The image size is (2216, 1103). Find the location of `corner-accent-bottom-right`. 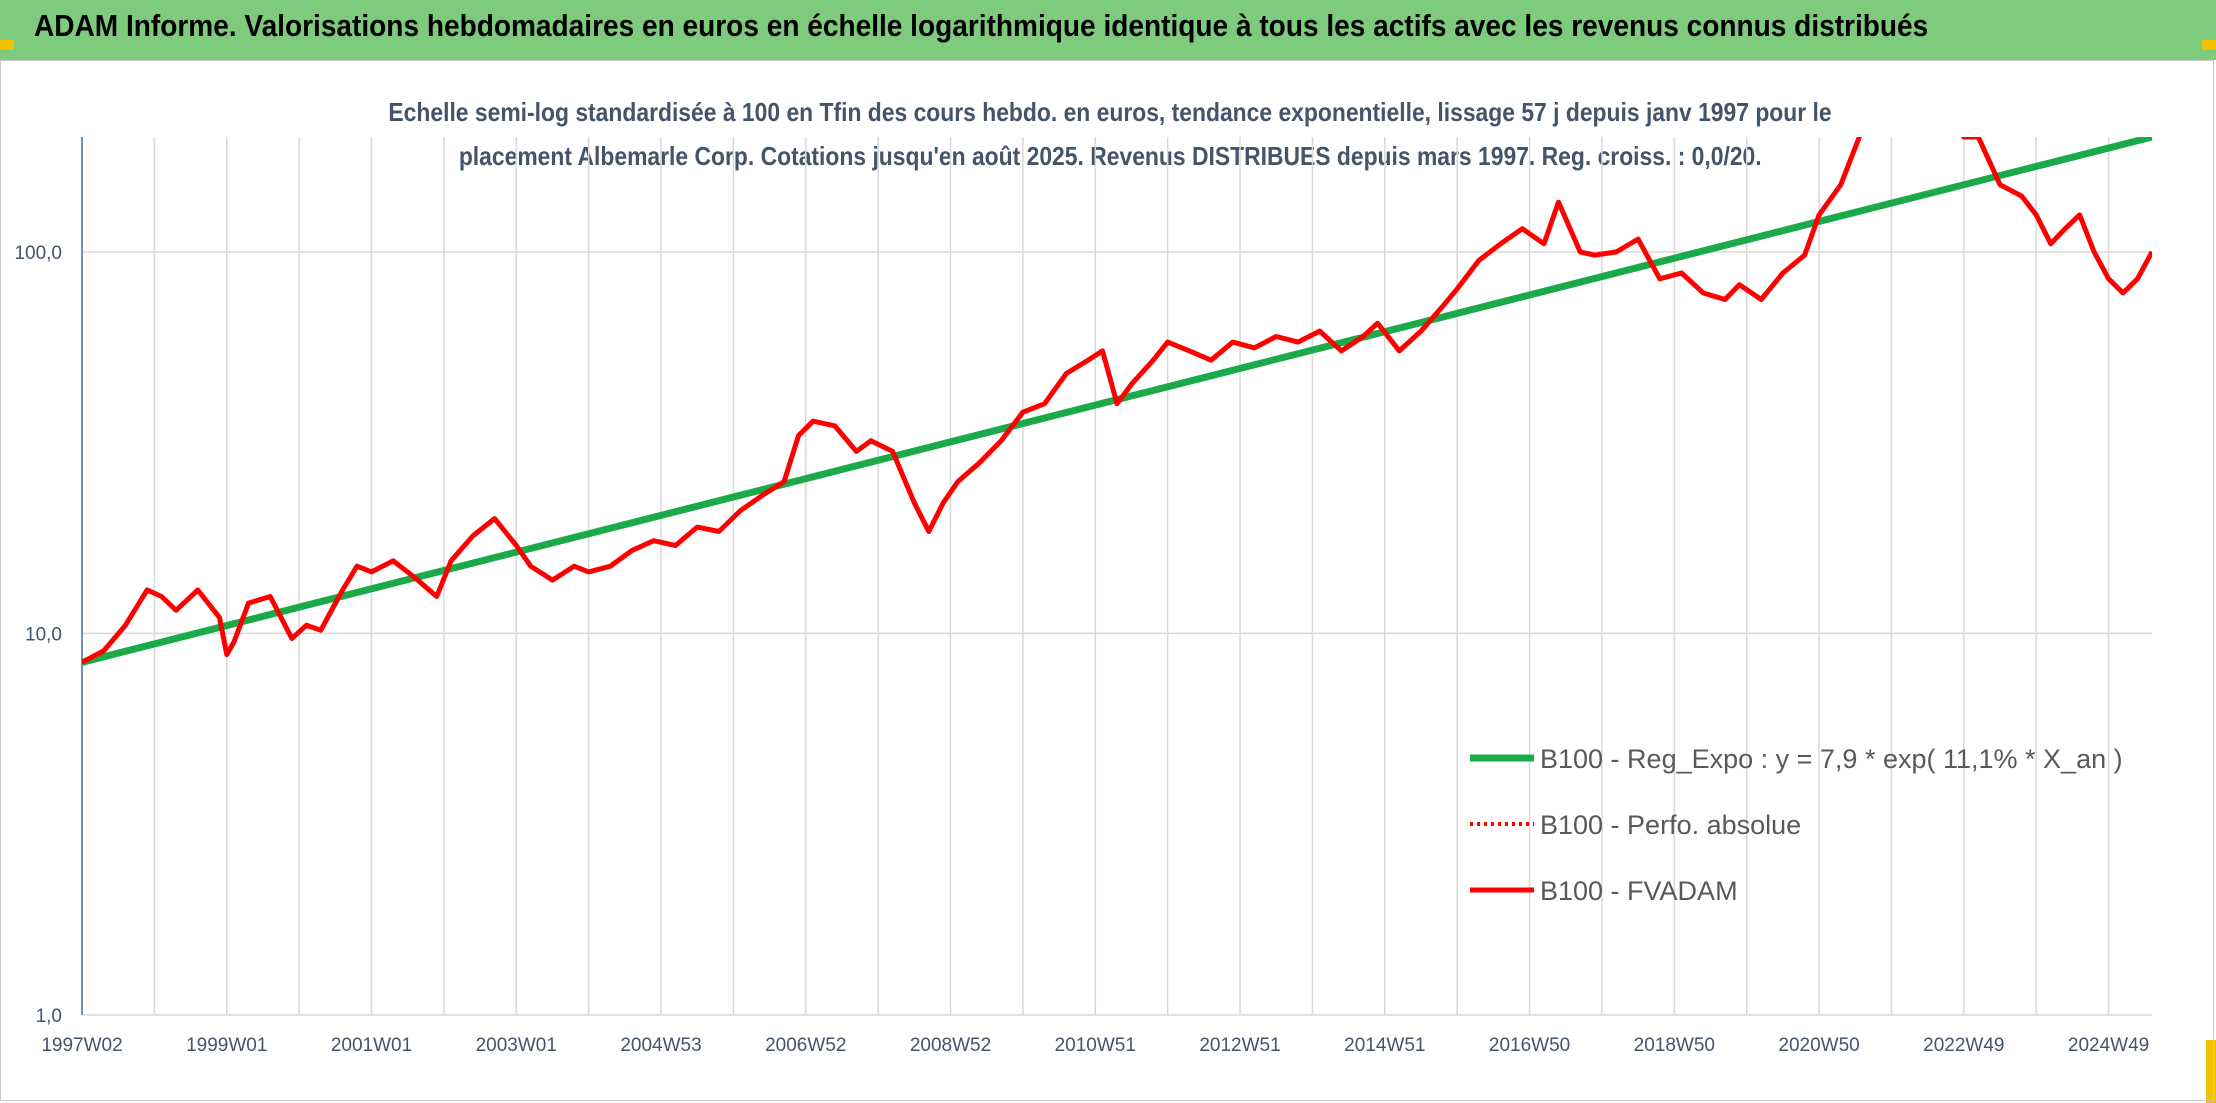

corner-accent-bottom-right is located at coordinates (2211, 1071).